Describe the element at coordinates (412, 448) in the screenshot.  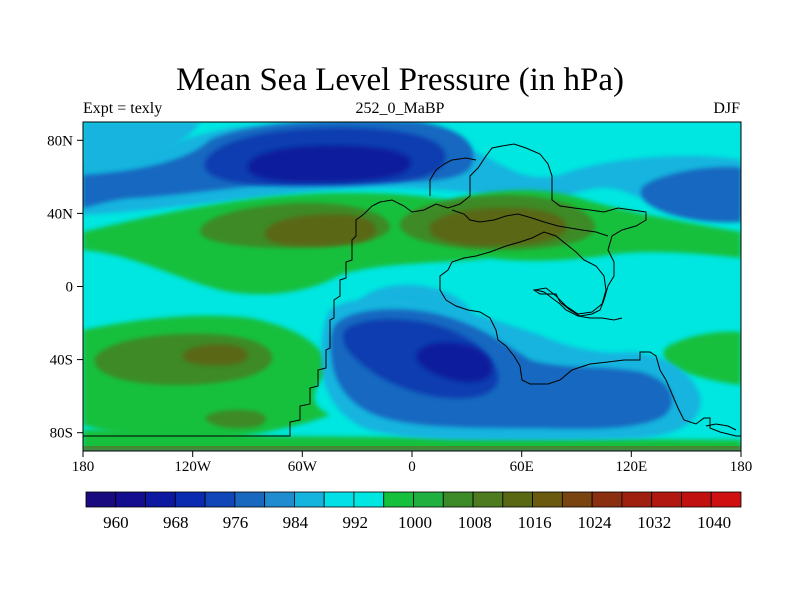
I see `polar-high-edge` at that location.